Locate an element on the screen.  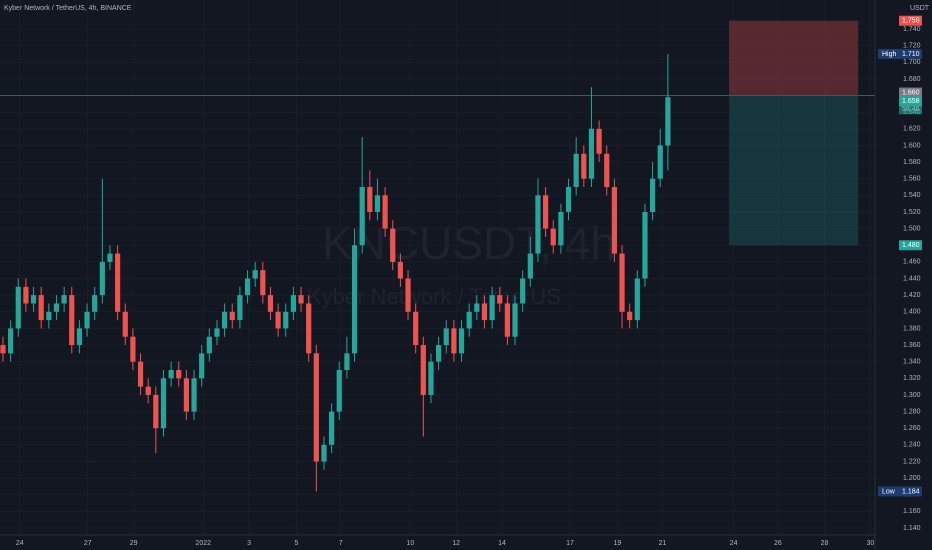
low-name: Low is located at coordinates (889, 491).